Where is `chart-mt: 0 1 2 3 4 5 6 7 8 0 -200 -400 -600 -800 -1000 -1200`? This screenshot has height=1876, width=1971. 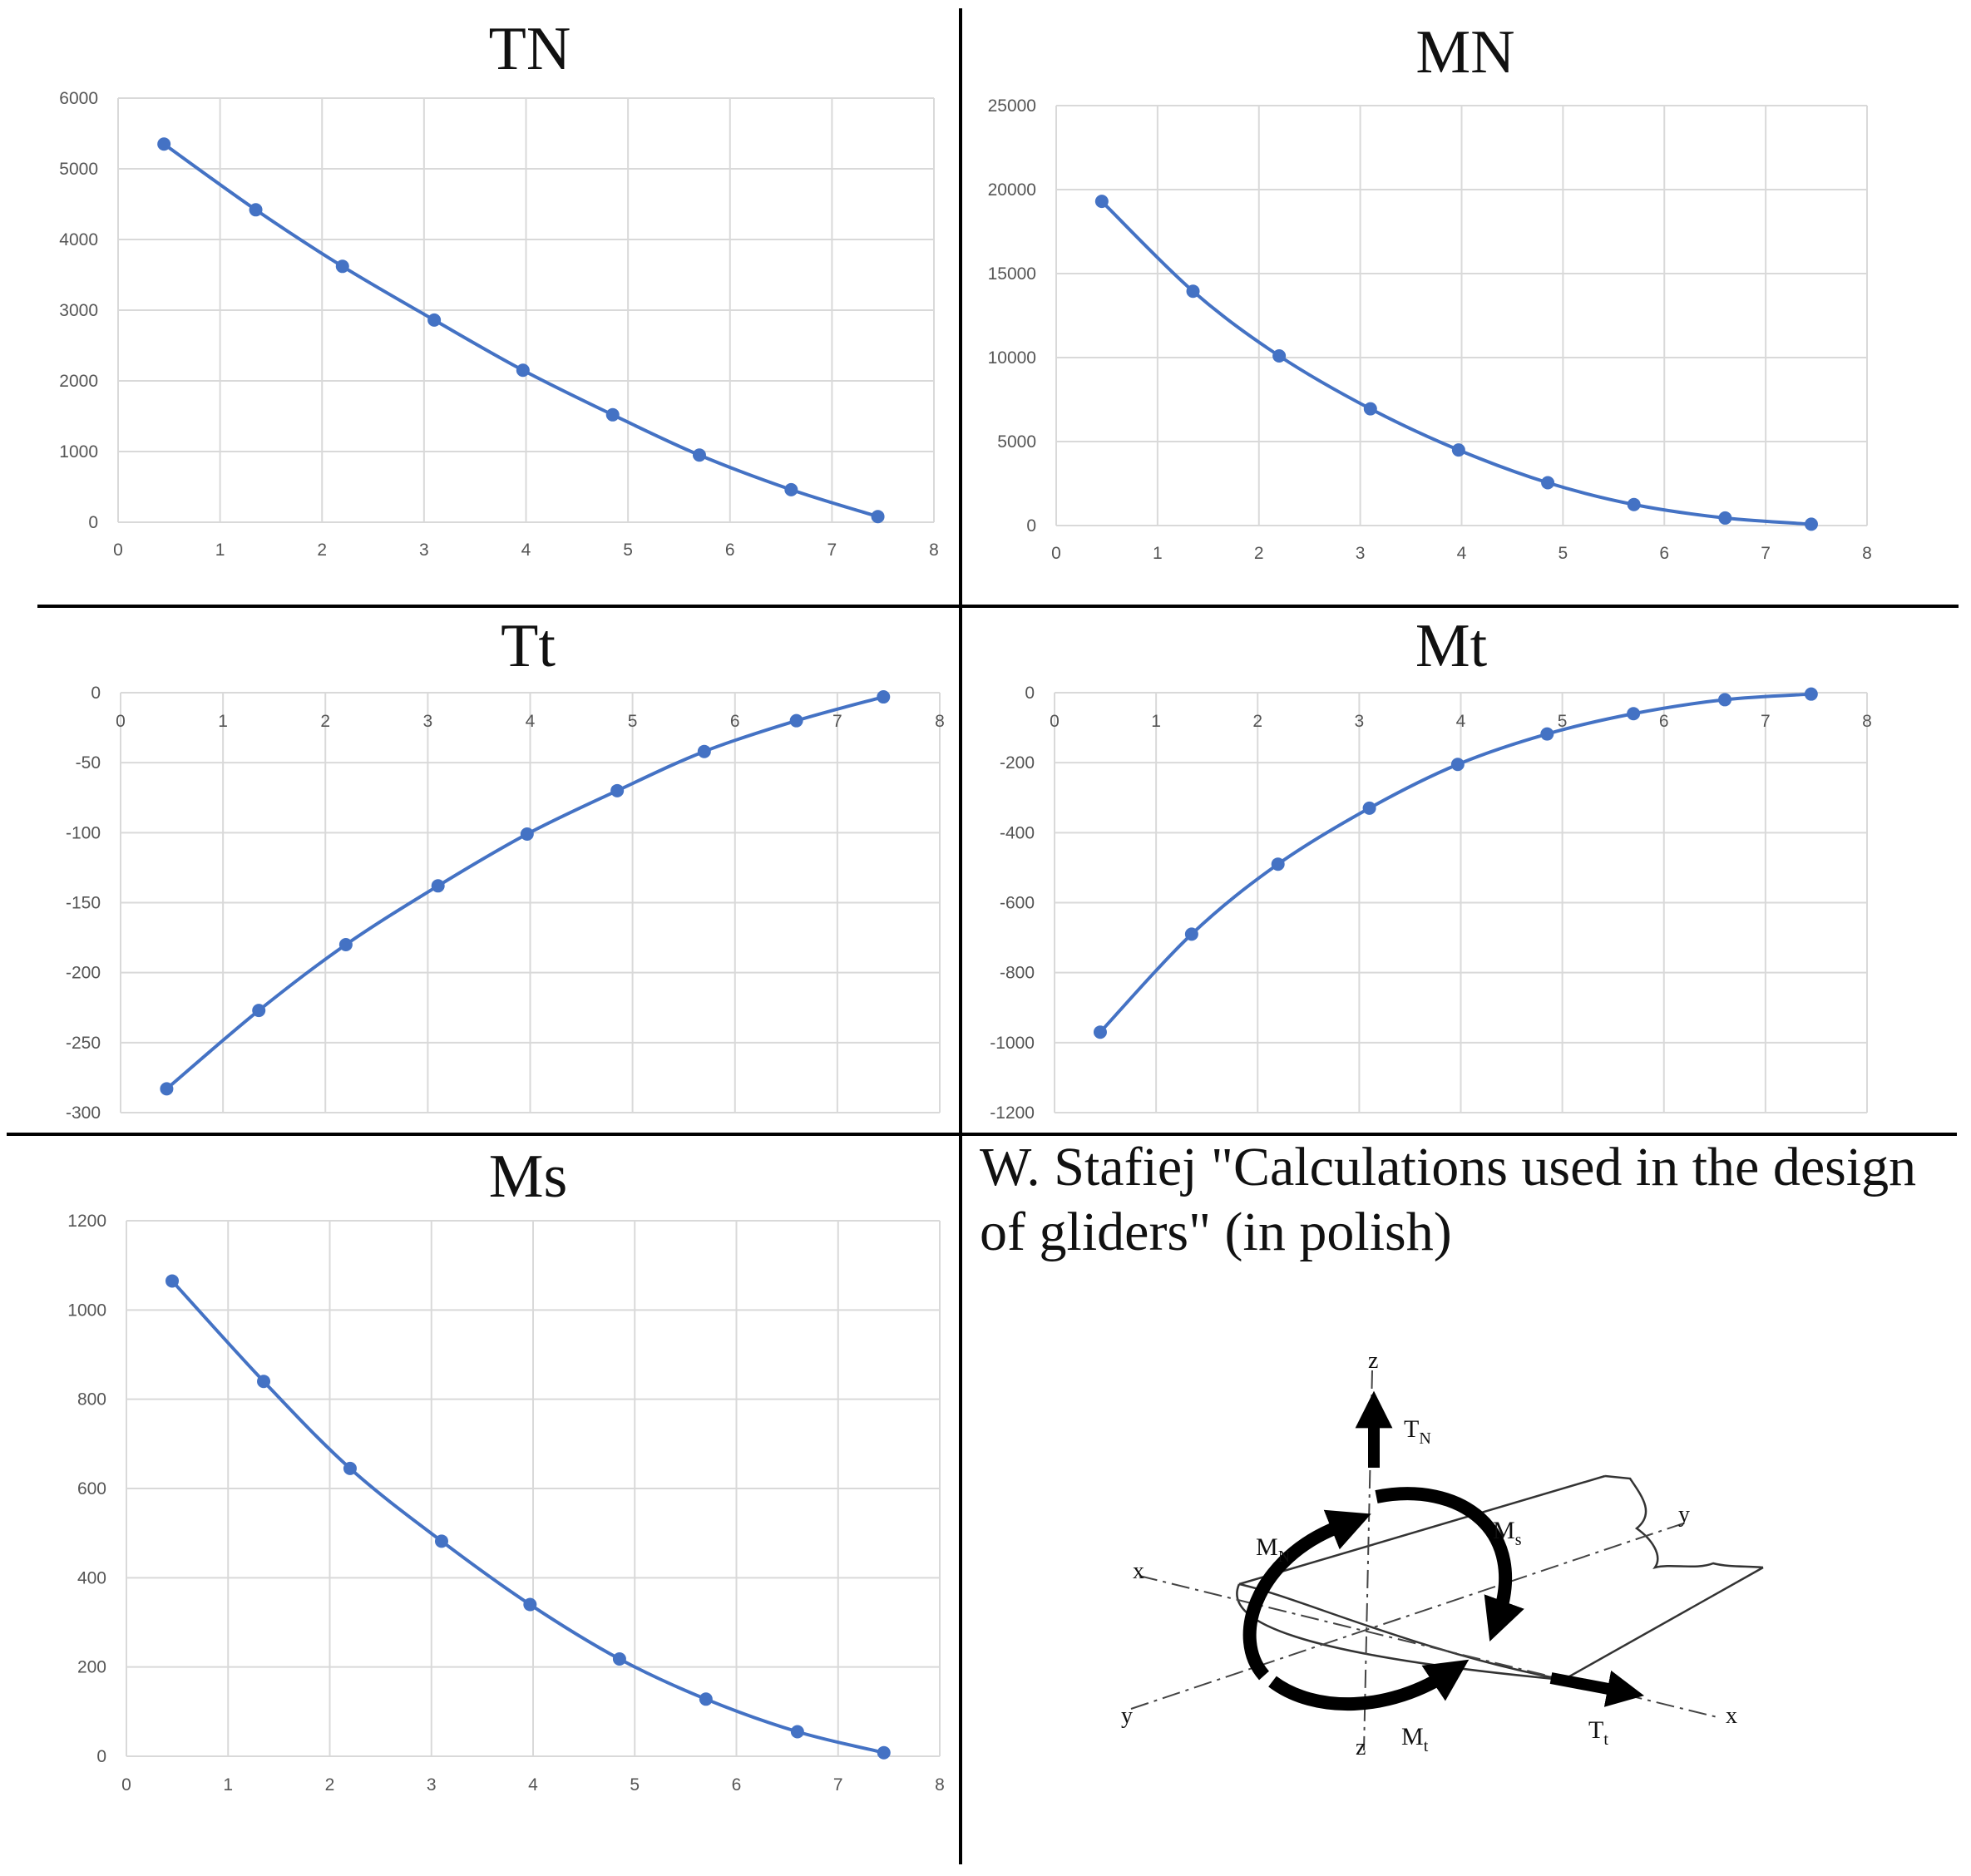
chart-mt: 0 1 2 3 4 5 6 7 8 0 -200 -400 -600 -800 -1000 -1200 is located at coordinates (1431, 904).